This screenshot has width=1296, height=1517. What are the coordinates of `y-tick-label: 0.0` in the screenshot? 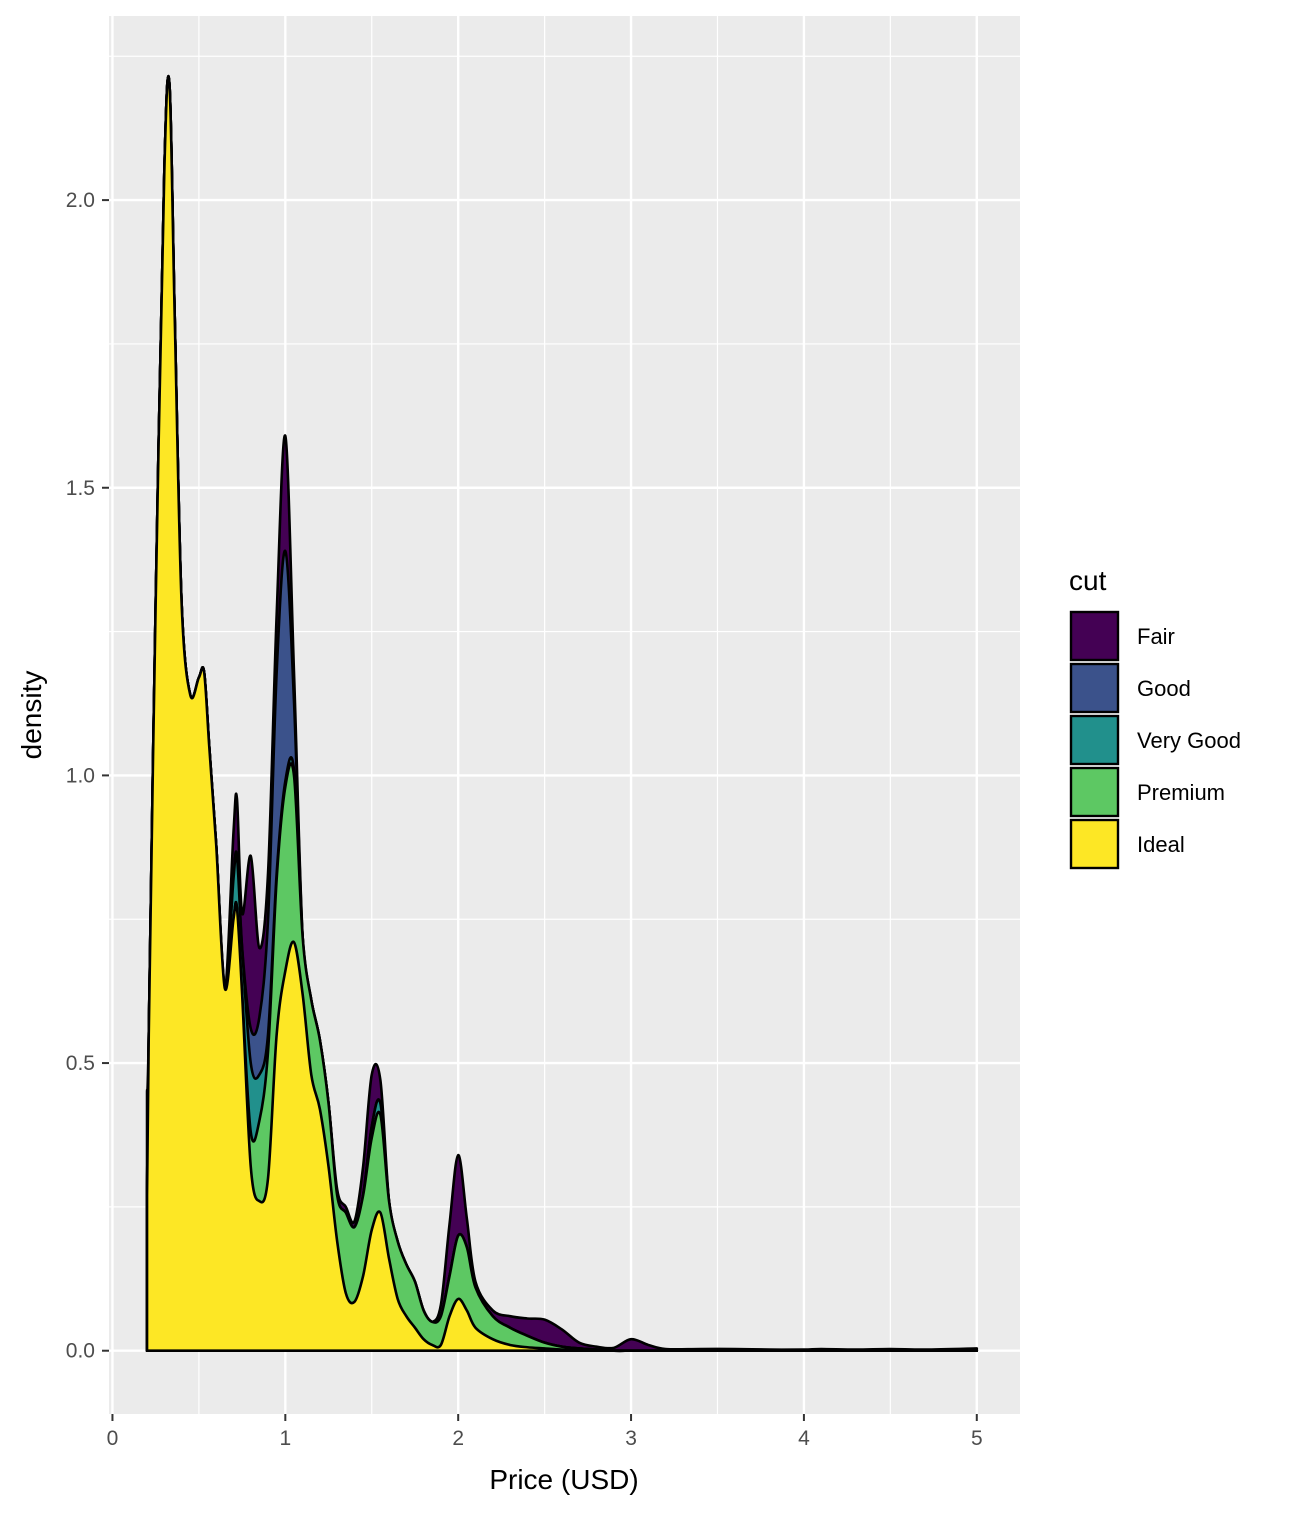 It's located at (80, 1351).